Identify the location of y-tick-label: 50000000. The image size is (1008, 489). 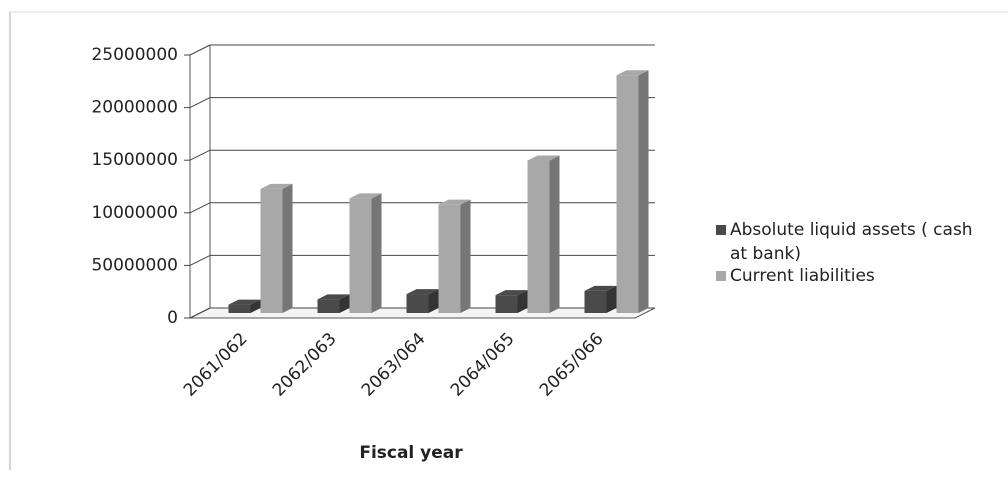
(134, 265).